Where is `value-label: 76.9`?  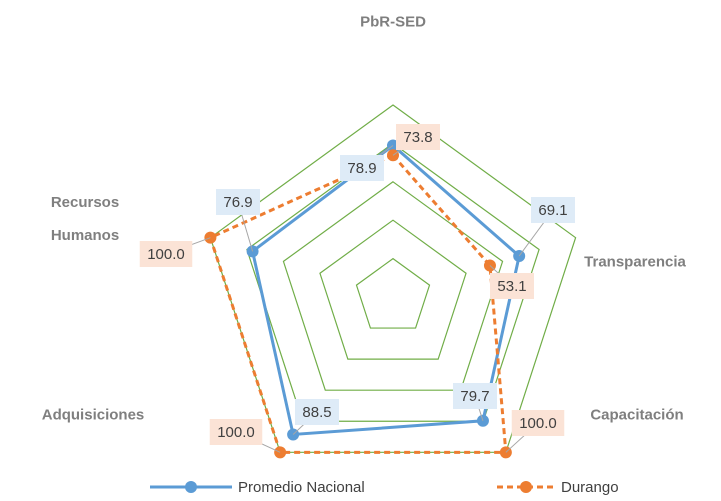 value-label: 76.9 is located at coordinates (237, 202).